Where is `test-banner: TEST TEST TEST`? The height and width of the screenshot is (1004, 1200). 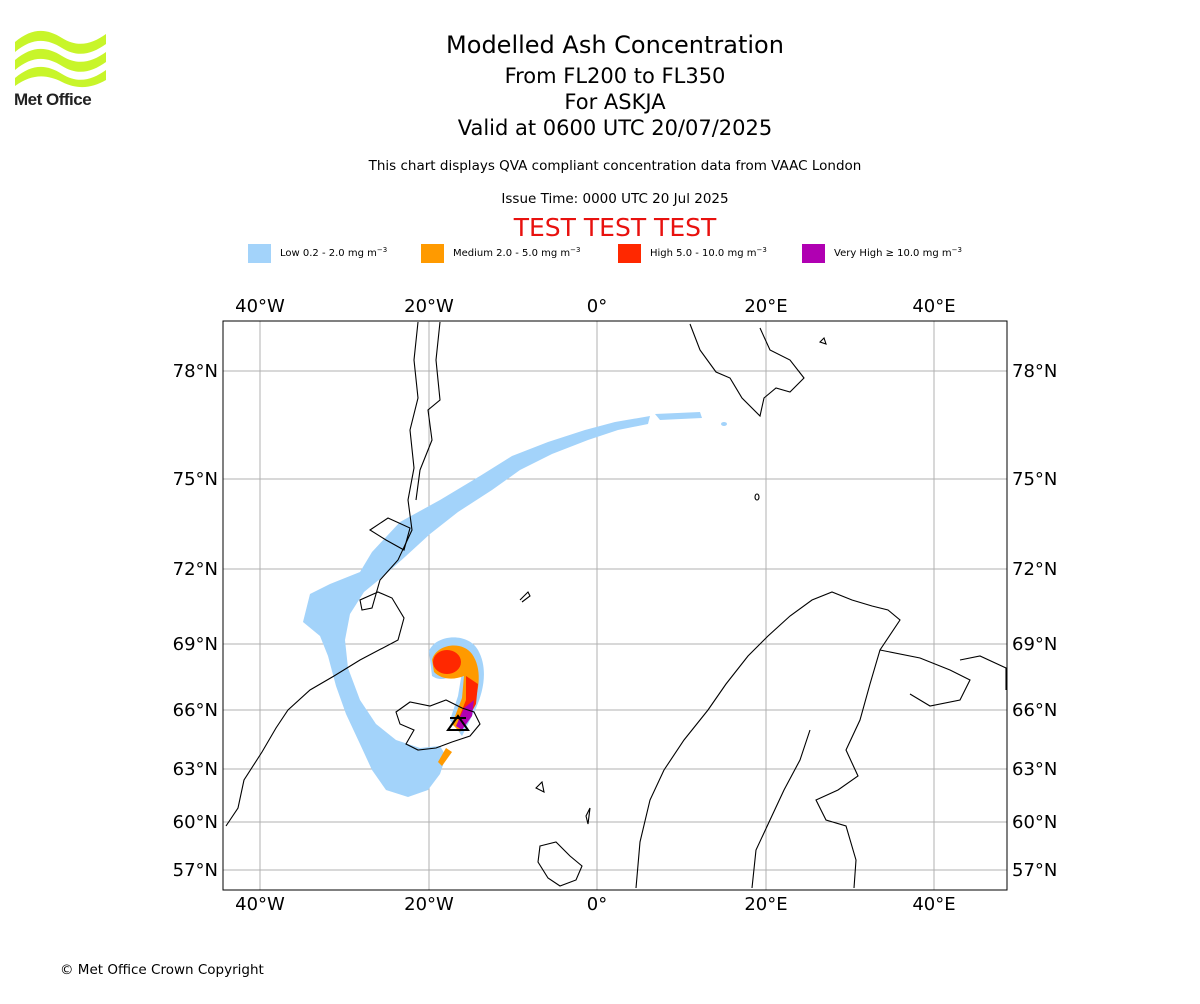
test-banner: TEST TEST TEST is located at coordinates (615, 227).